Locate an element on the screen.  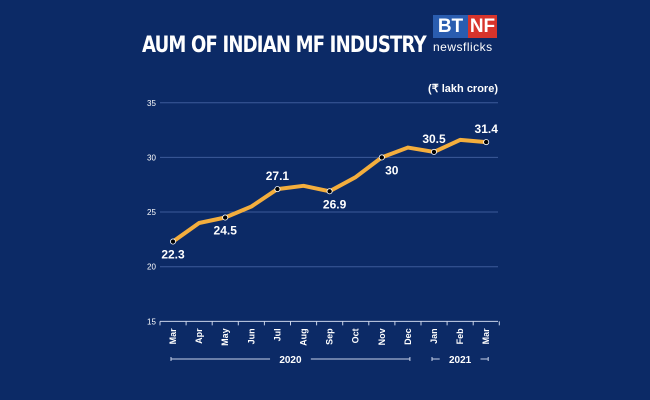
x-tick-label: Jan is located at coordinates (434, 336).